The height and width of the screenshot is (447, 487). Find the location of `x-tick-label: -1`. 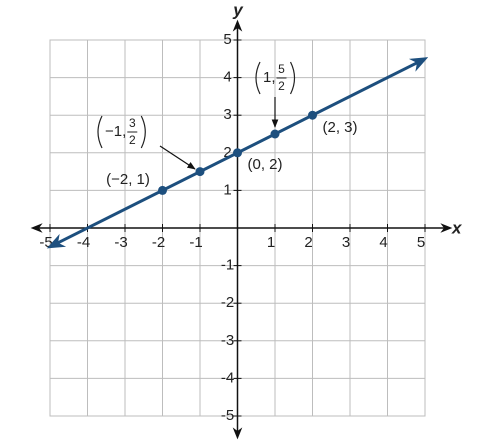

x-tick-label: -1 is located at coordinates (195, 242).